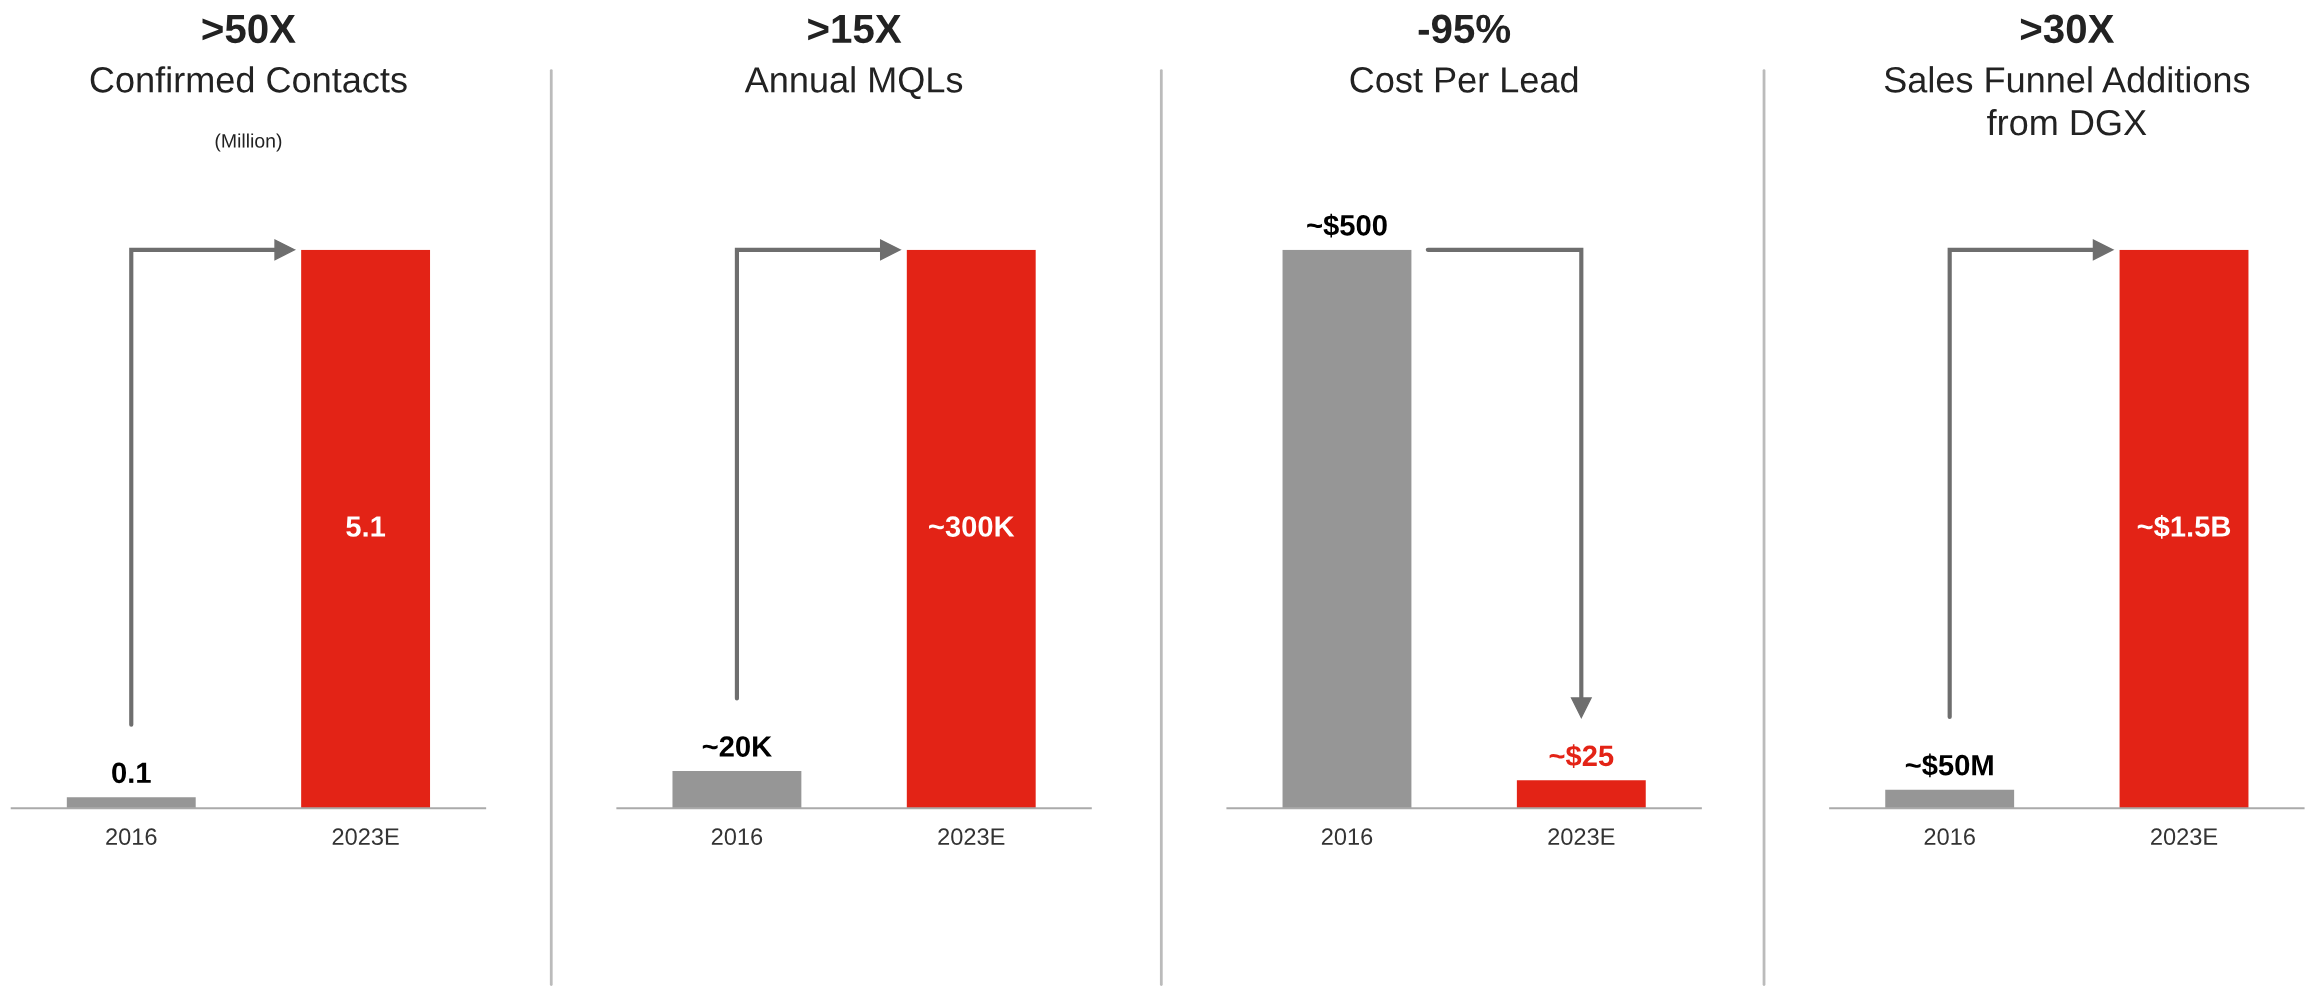 Image resolution: width=2305 pixels, height=989 pixels. I want to click on data-label: ~300K, so click(972, 526).